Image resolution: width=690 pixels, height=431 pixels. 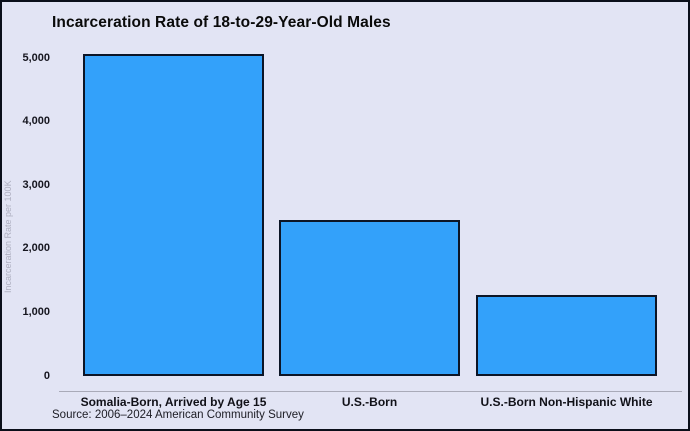 I want to click on y-tick-label: 5,000, so click(x=36, y=57).